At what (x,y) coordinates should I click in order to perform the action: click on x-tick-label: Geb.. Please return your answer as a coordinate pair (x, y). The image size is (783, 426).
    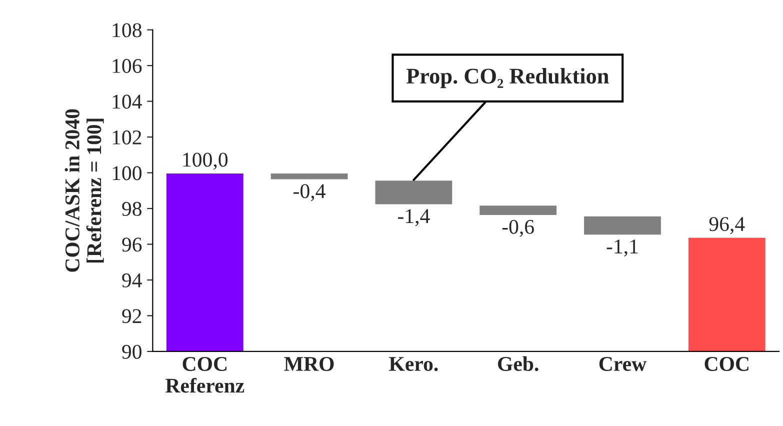
    Looking at the image, I should click on (518, 364).